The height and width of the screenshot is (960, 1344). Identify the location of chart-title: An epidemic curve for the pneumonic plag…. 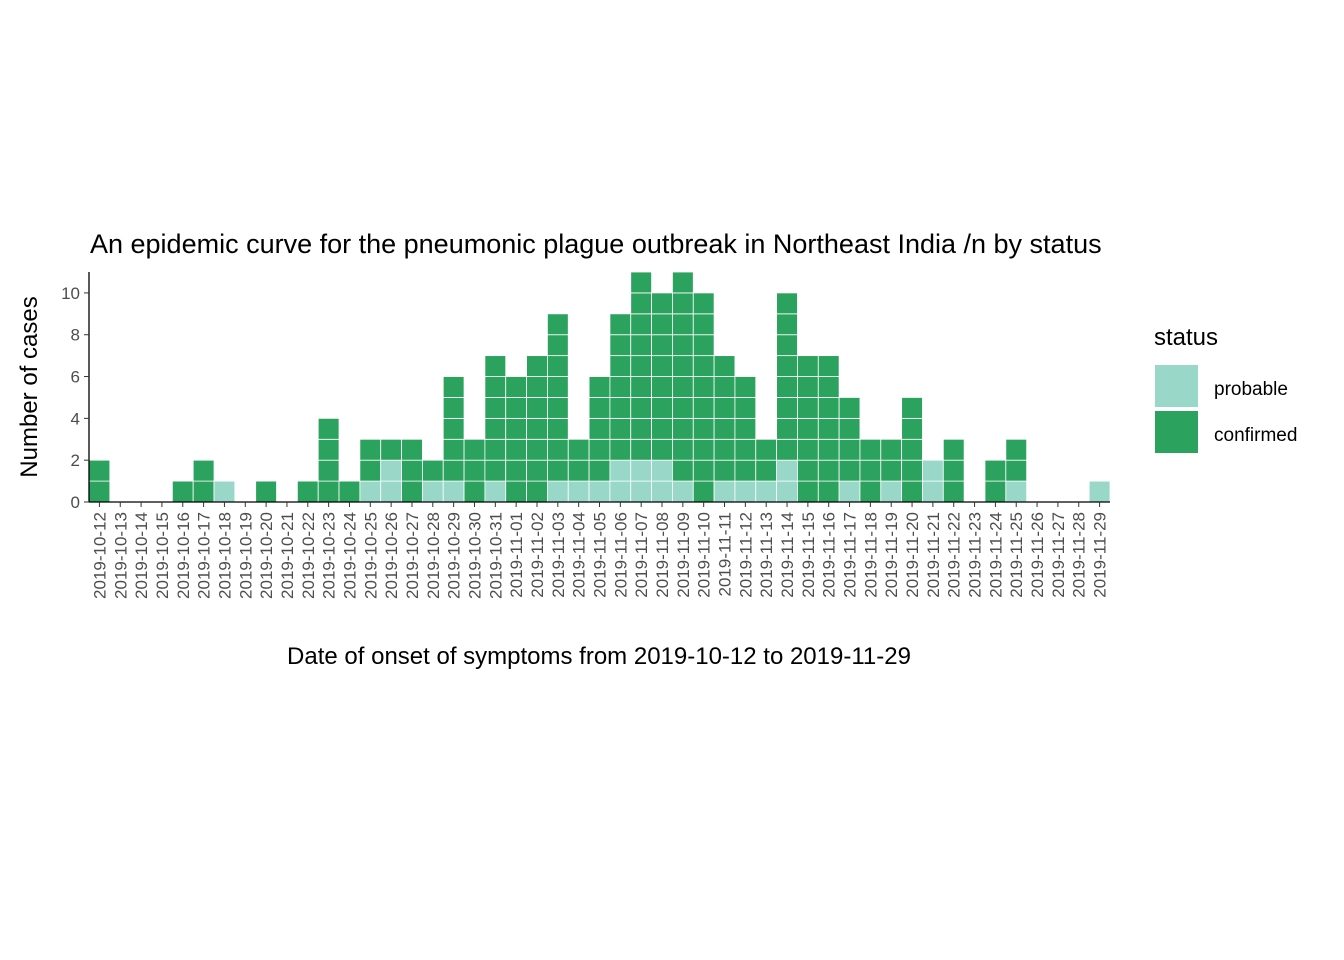
(596, 244).